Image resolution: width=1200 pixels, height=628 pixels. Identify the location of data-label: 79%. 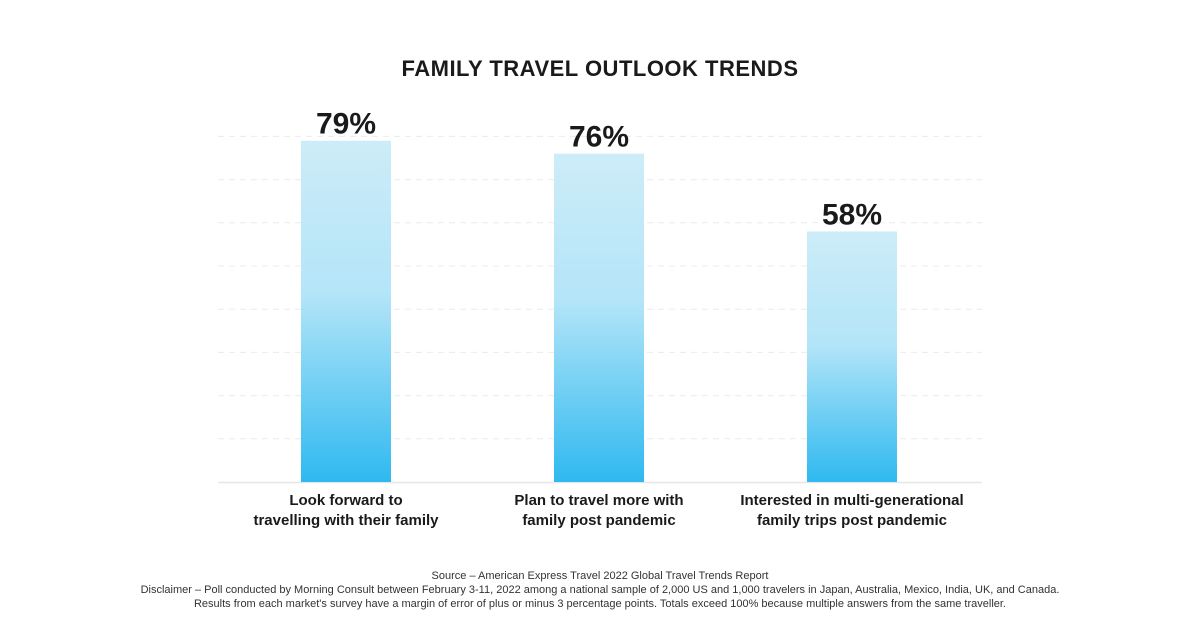
(346, 124).